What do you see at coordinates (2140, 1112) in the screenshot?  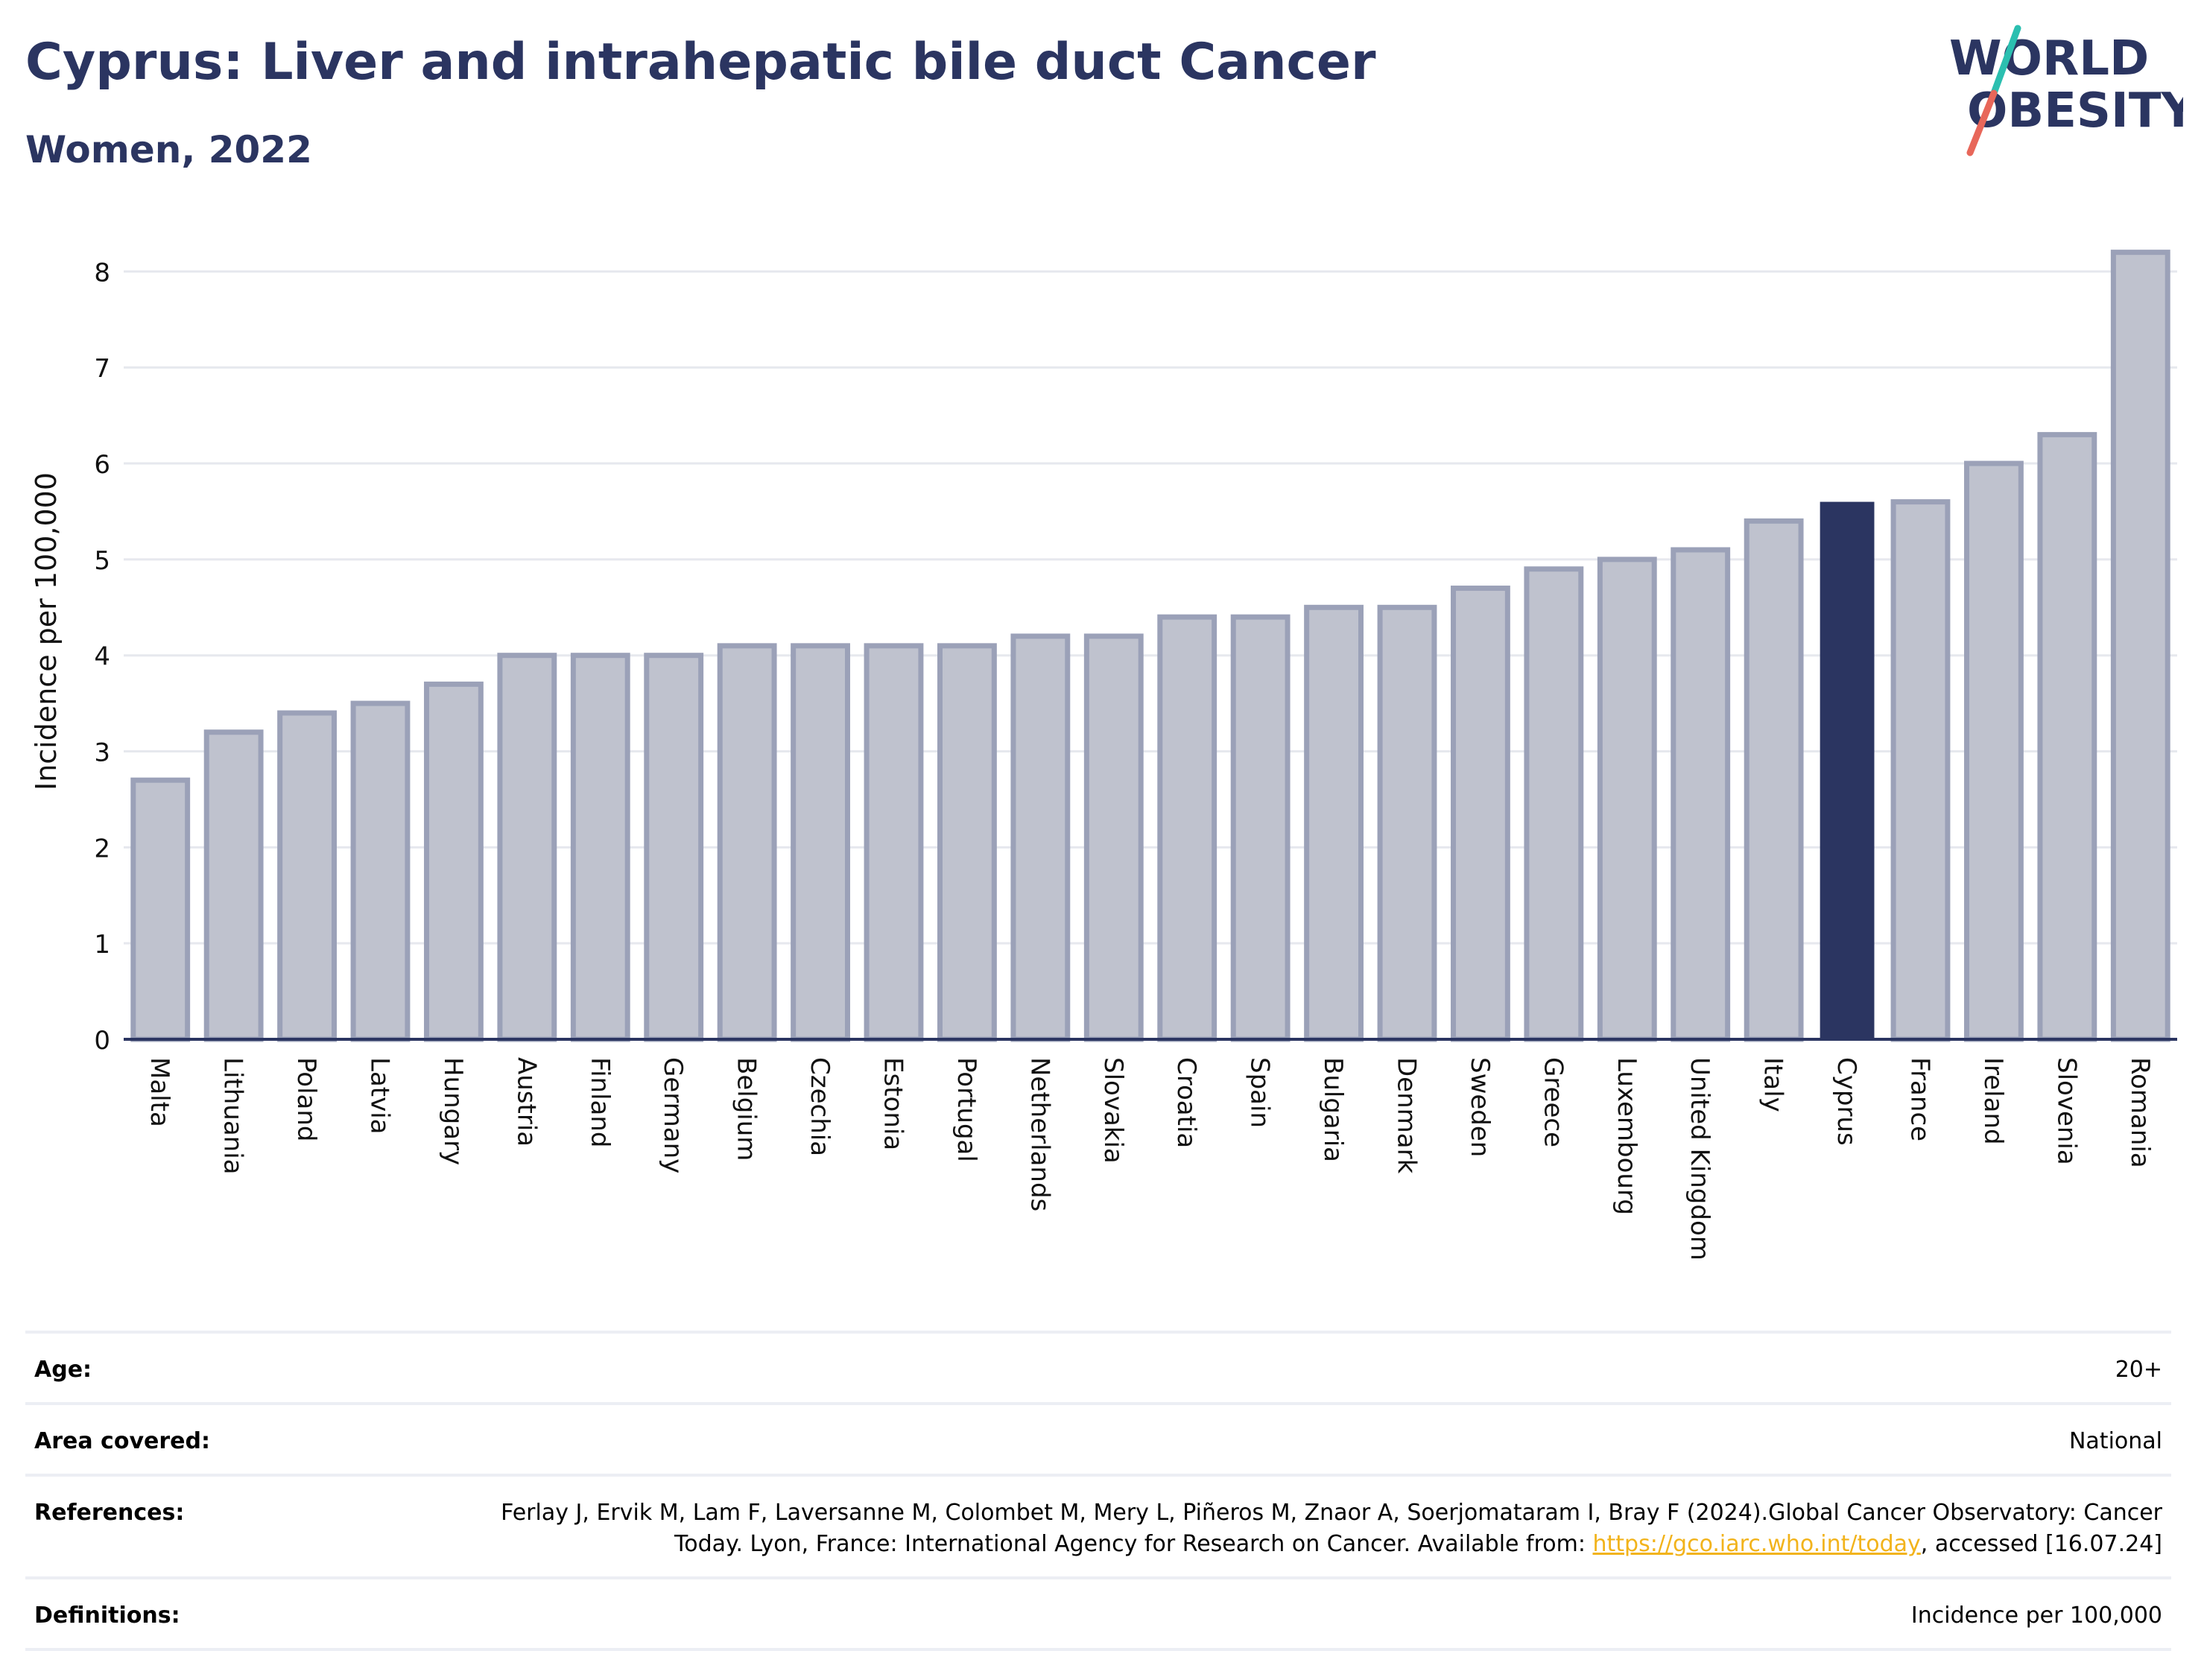 I see `x-tick-label: Romania` at bounding box center [2140, 1112].